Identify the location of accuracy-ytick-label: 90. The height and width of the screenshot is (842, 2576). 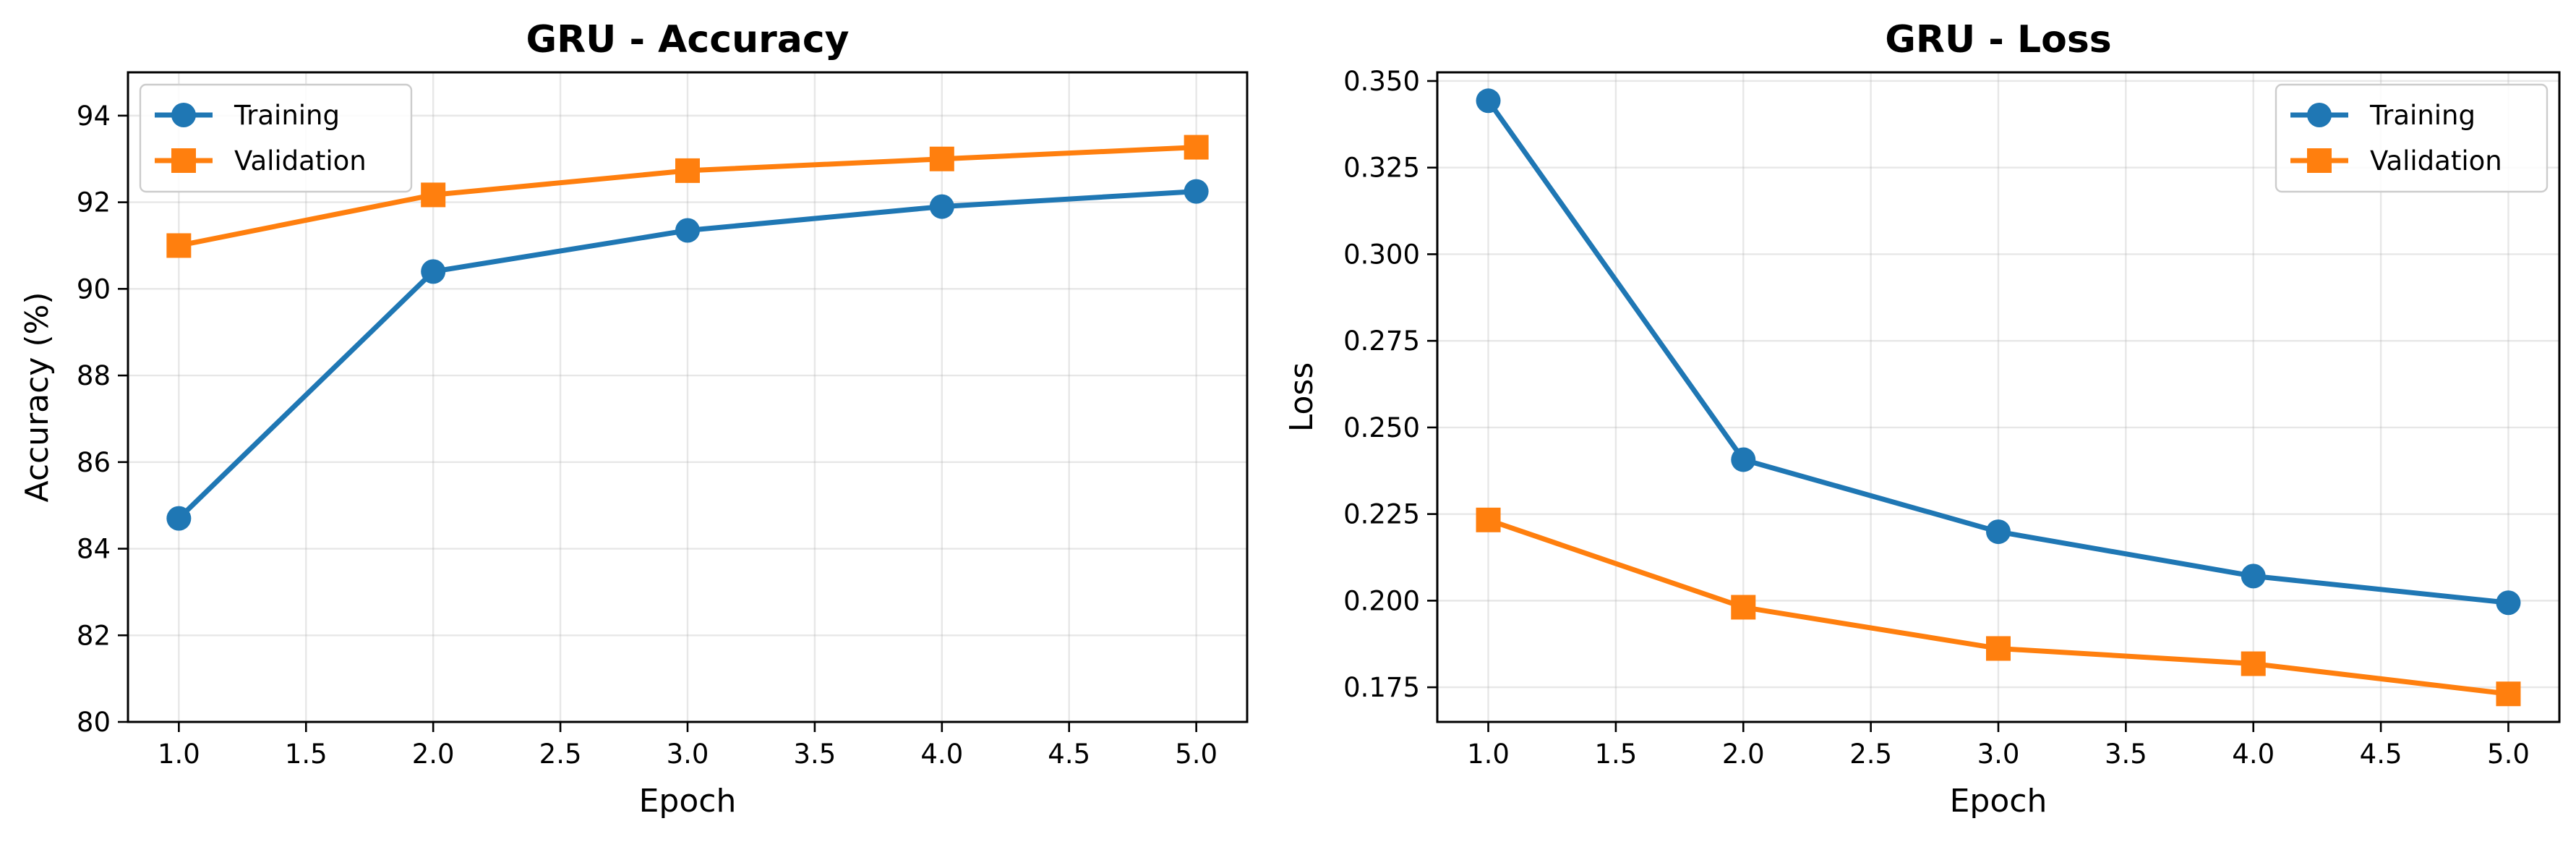
(94, 289).